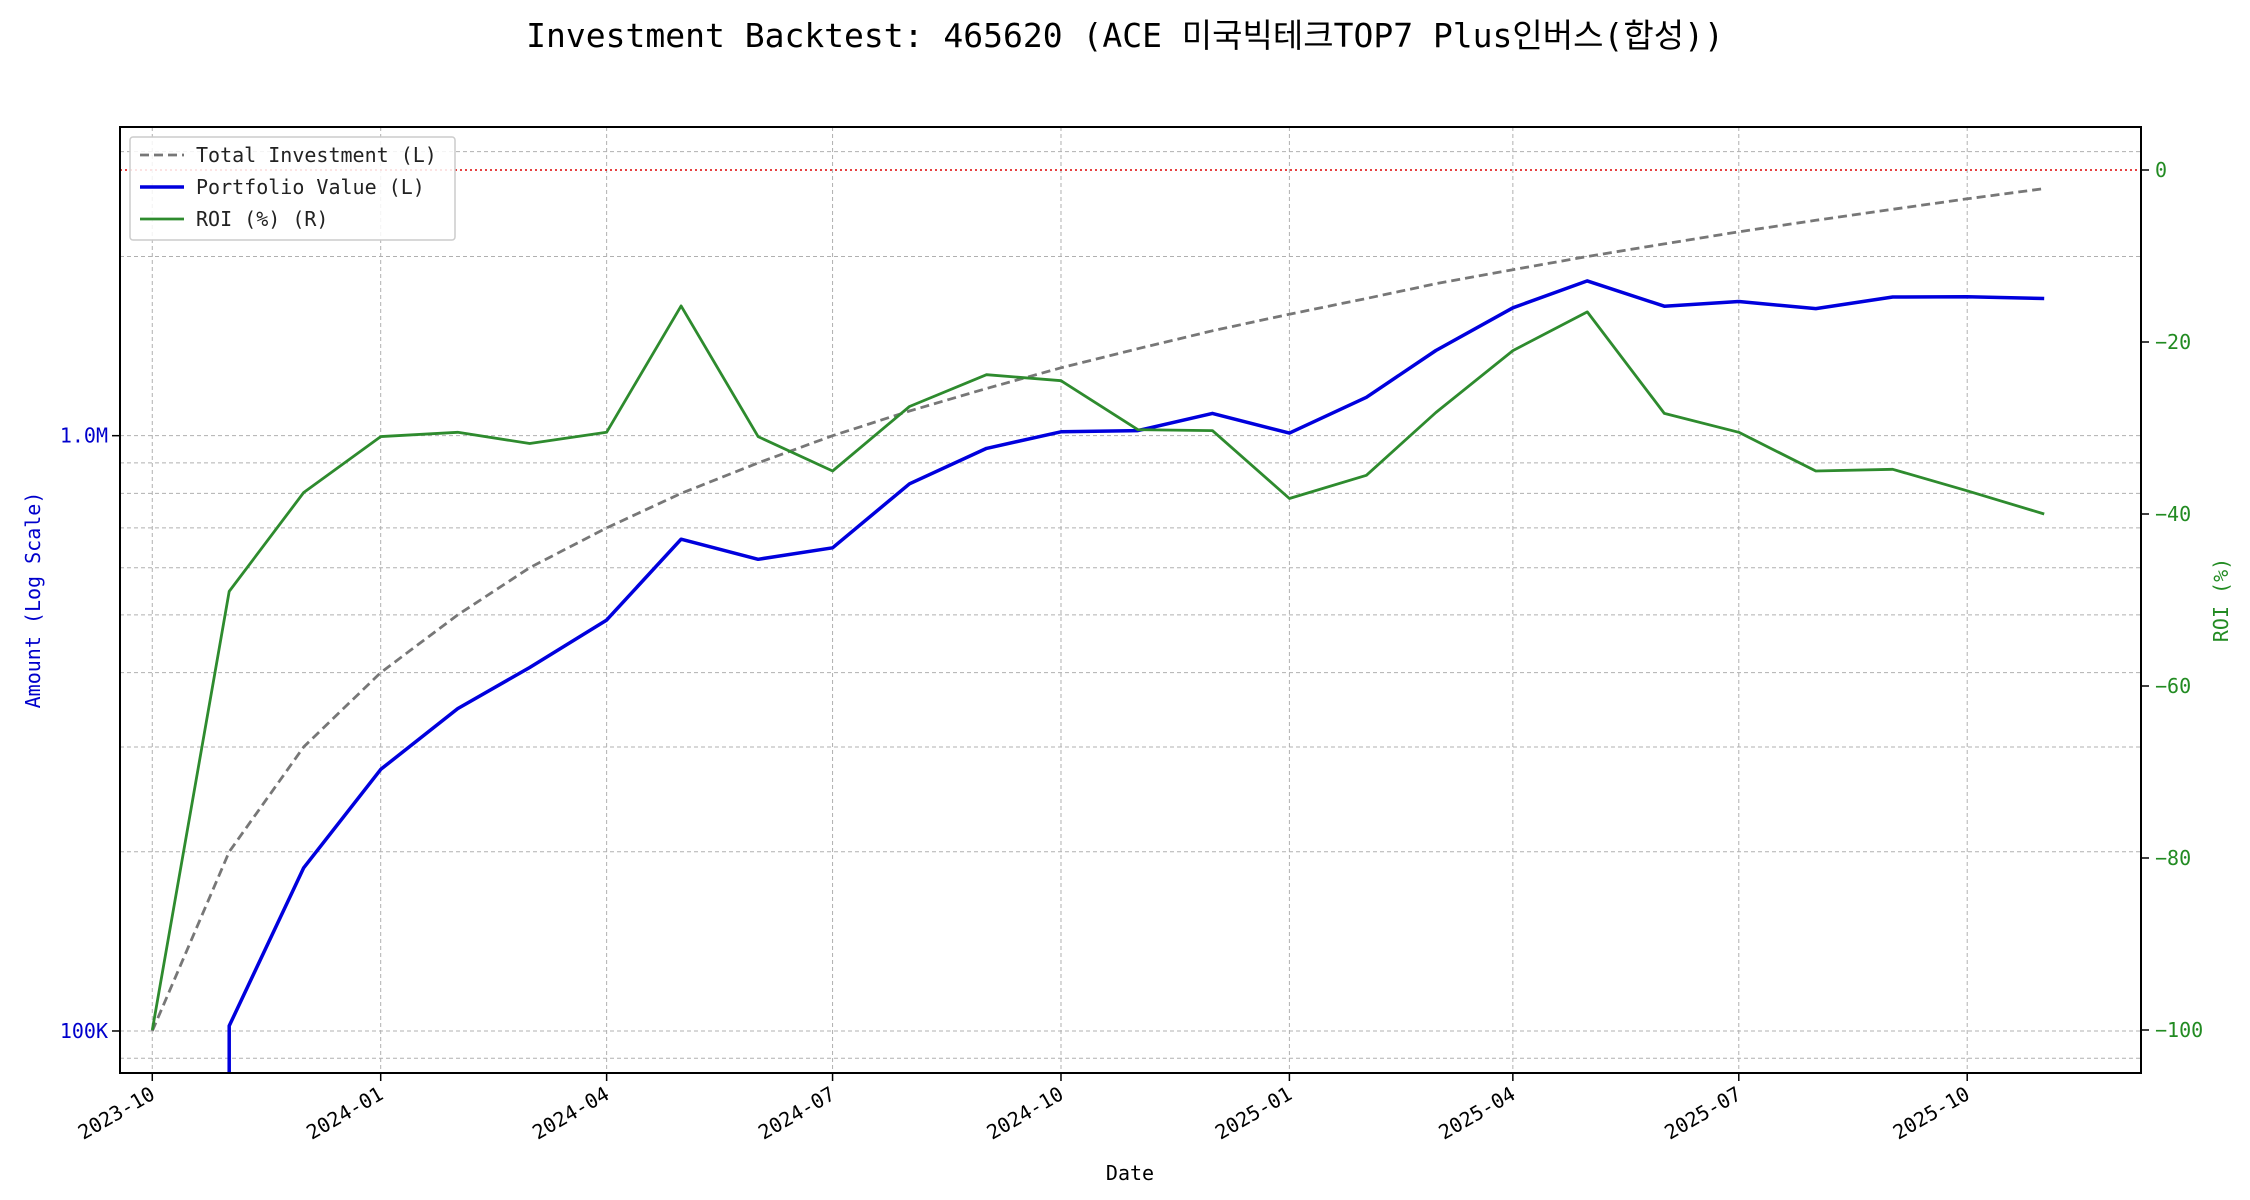 This screenshot has width=2250, height=1200. Describe the element at coordinates (1931, 1113) in the screenshot. I see `x-tick-label-8: 2025-10` at that location.